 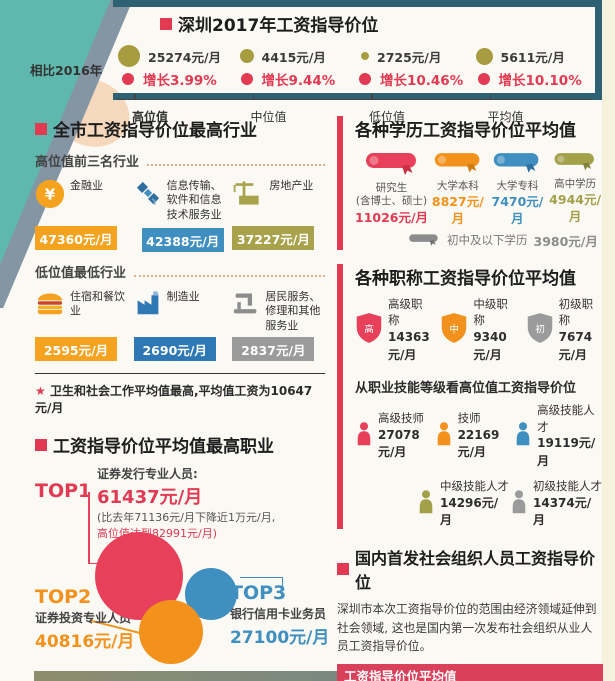 I want to click on sub-label-lowest: 低位值最低行业, so click(x=81, y=273).